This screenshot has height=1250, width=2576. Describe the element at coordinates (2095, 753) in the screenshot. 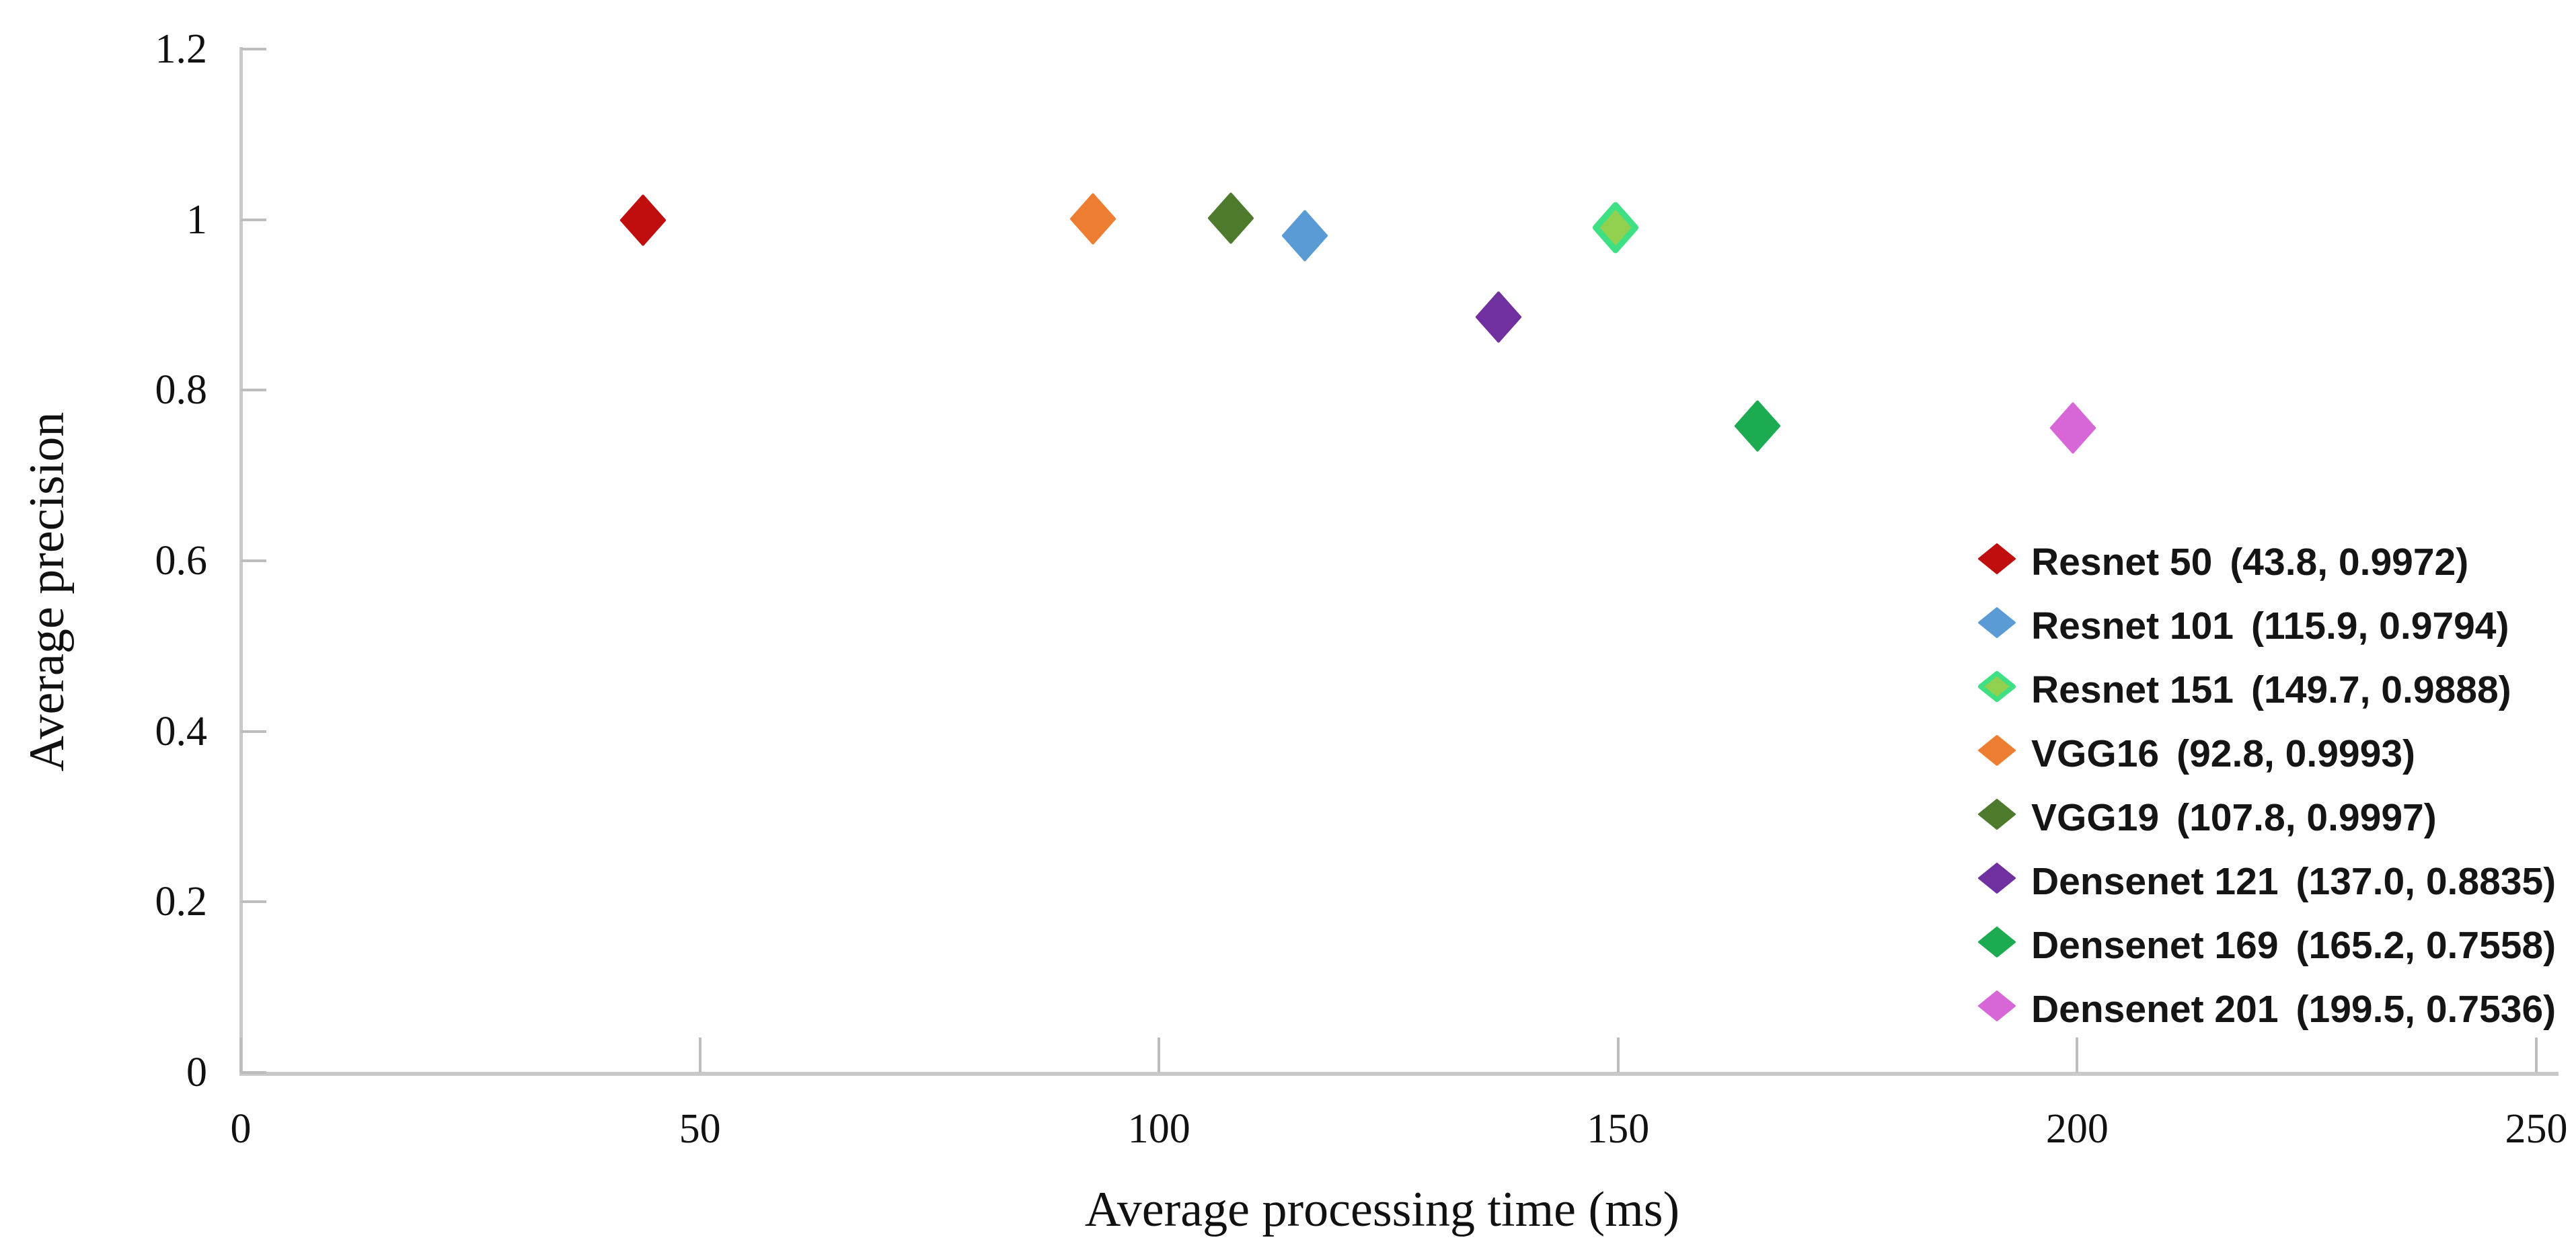

I see `legend-series-name: VGG16` at that location.